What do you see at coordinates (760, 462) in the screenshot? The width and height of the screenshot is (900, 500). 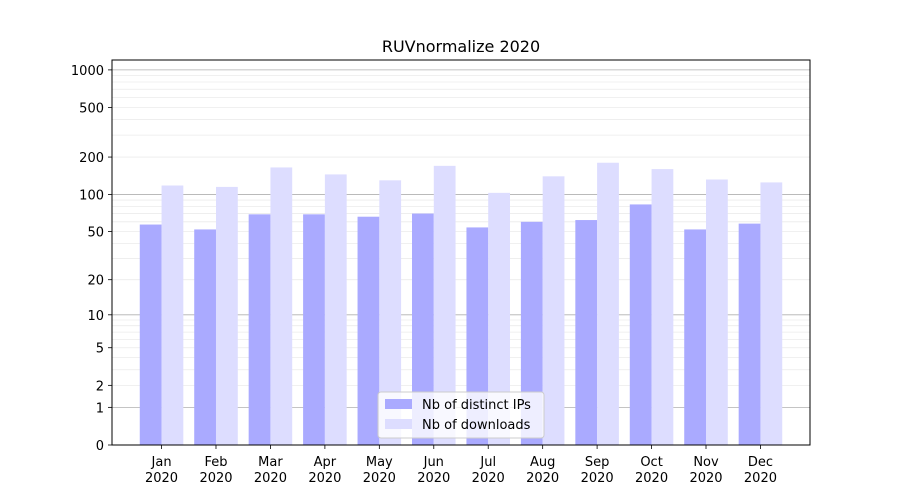 I see `x-tick-label: Dec` at bounding box center [760, 462].